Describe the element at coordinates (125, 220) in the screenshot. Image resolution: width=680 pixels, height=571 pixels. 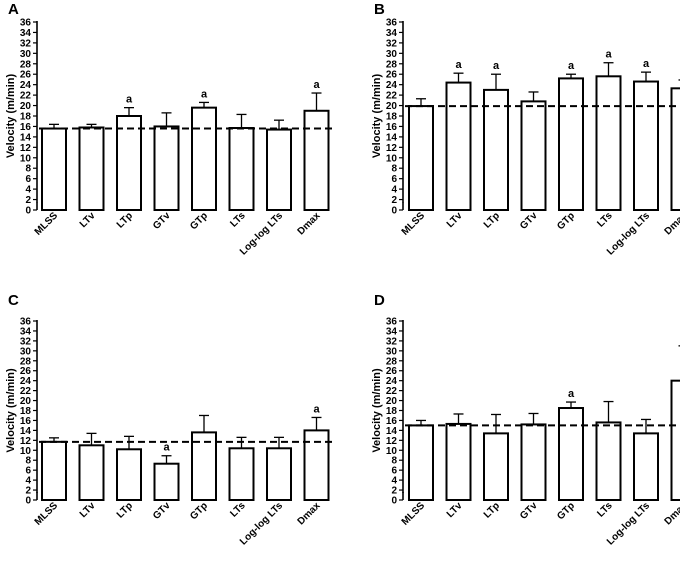
I see `category-label: LTp` at that location.